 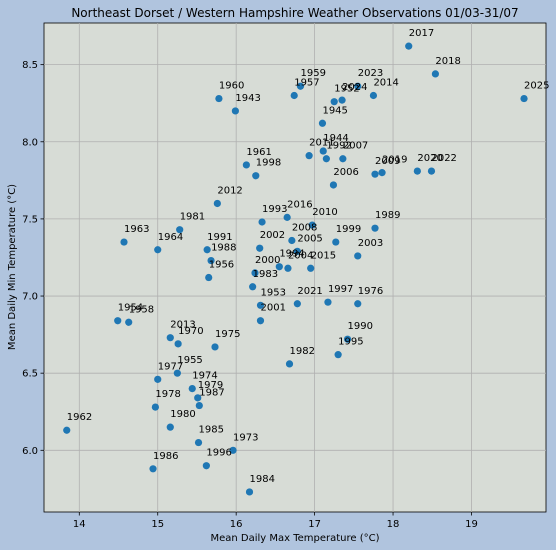 I want to click on point-label-2020: 2020, so click(x=429, y=158).